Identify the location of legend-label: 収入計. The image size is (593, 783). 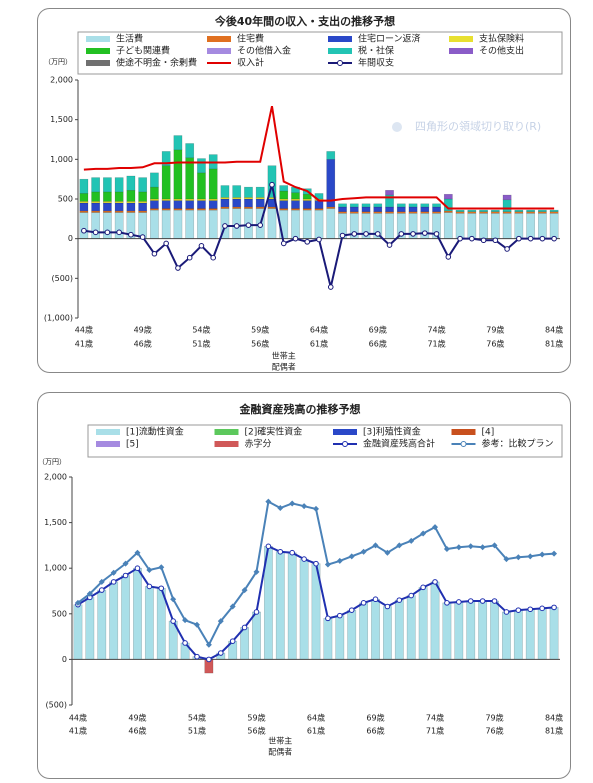
(250, 63).